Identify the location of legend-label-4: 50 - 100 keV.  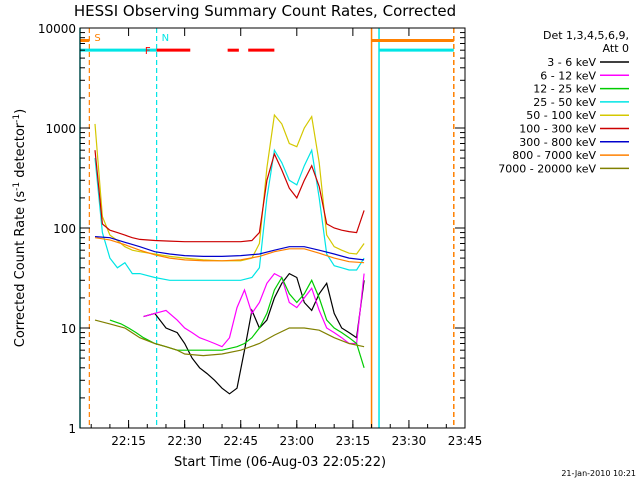
(561, 115).